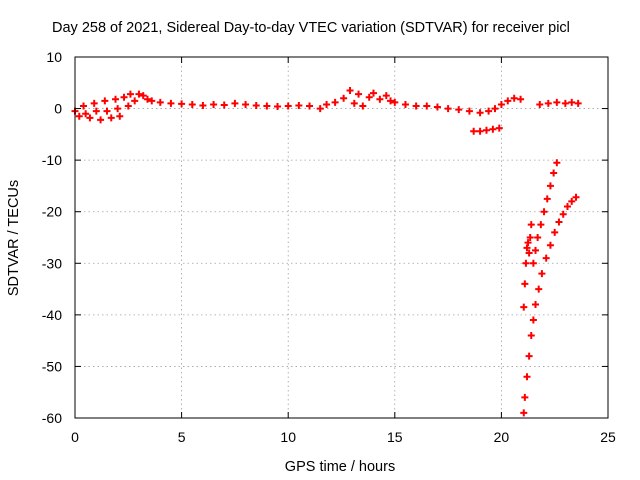 The image size is (640, 480). What do you see at coordinates (52, 263) in the screenshot?
I see `y-tick-label: -30` at bounding box center [52, 263].